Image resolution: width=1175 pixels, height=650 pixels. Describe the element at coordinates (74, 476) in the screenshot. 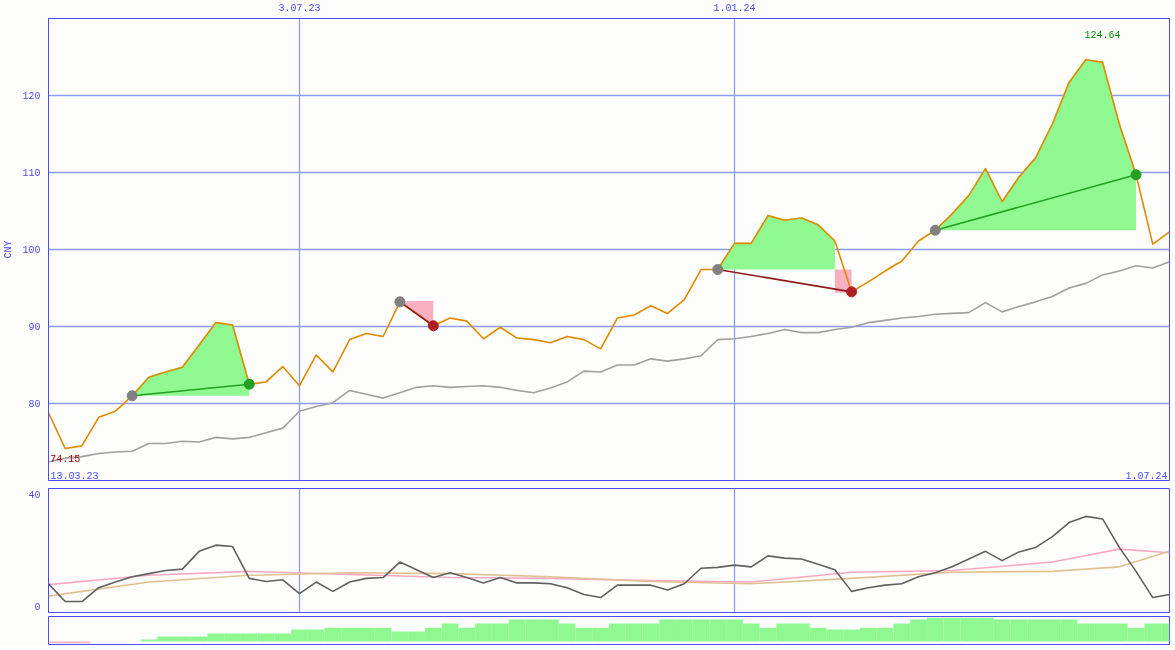

I see `annotation: 13.03.23` at that location.